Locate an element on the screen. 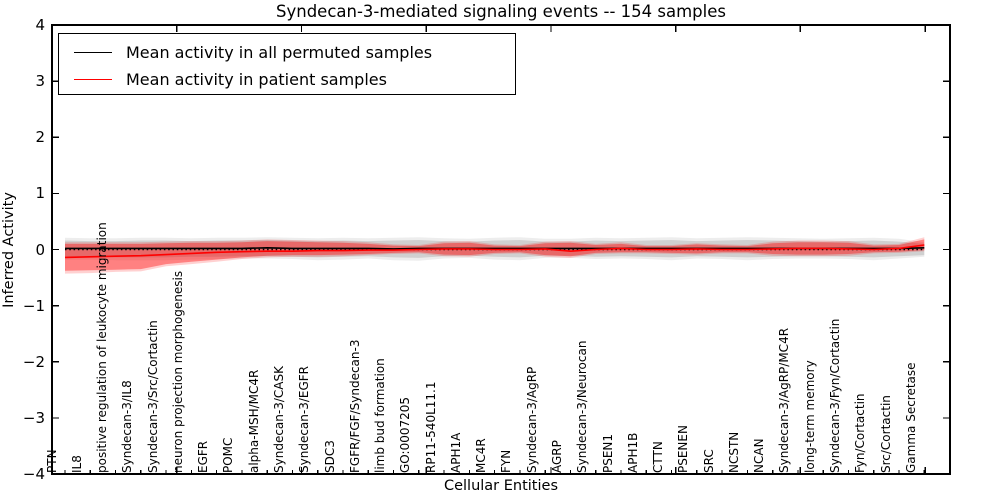 The height and width of the screenshot is (500, 1000). x-category-label: neuron projection morphogenesis is located at coordinates (177, 371).